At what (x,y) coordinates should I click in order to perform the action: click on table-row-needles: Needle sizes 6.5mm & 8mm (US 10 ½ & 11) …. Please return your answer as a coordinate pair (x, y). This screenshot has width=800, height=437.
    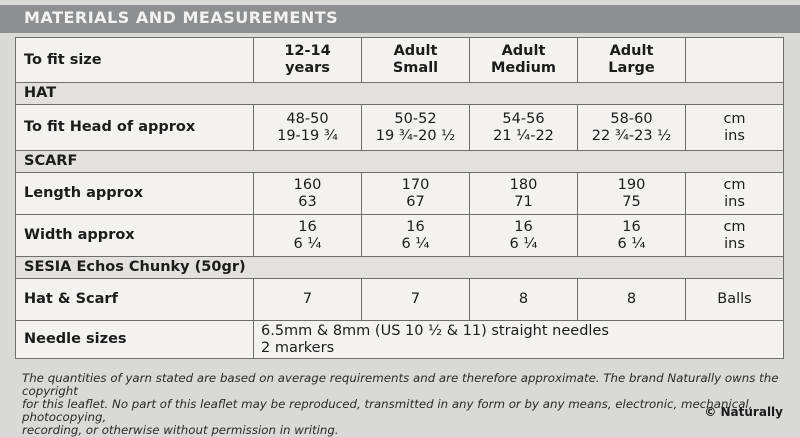
    Looking at the image, I should click on (399, 339).